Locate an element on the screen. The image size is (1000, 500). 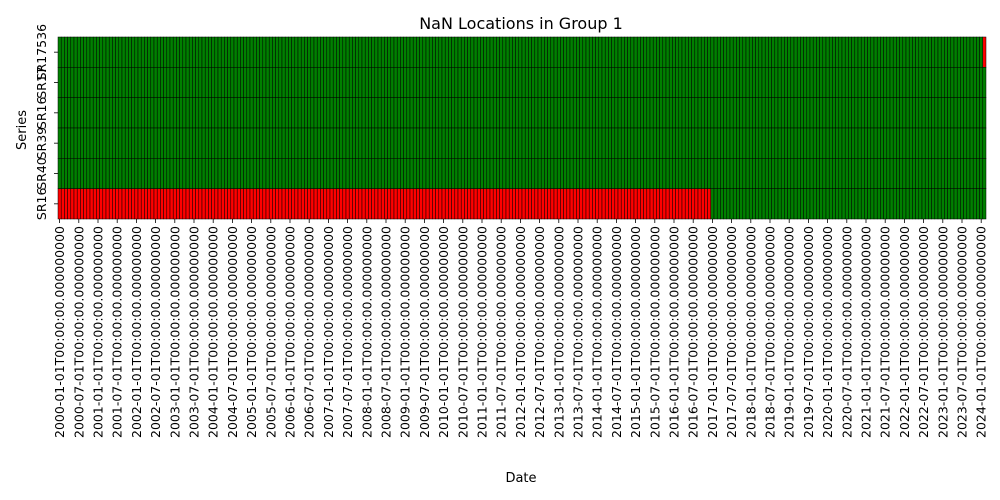
y-axis-label: Series is located at coordinates (22, 130).